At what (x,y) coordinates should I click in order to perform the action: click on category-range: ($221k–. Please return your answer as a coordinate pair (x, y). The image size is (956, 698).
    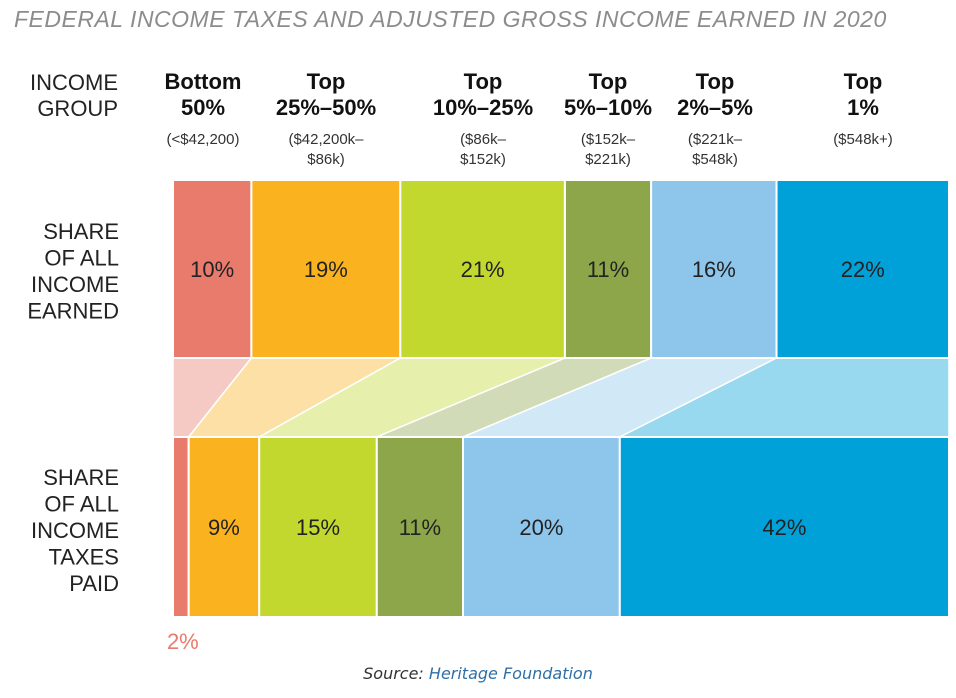
    Looking at the image, I should click on (715, 139).